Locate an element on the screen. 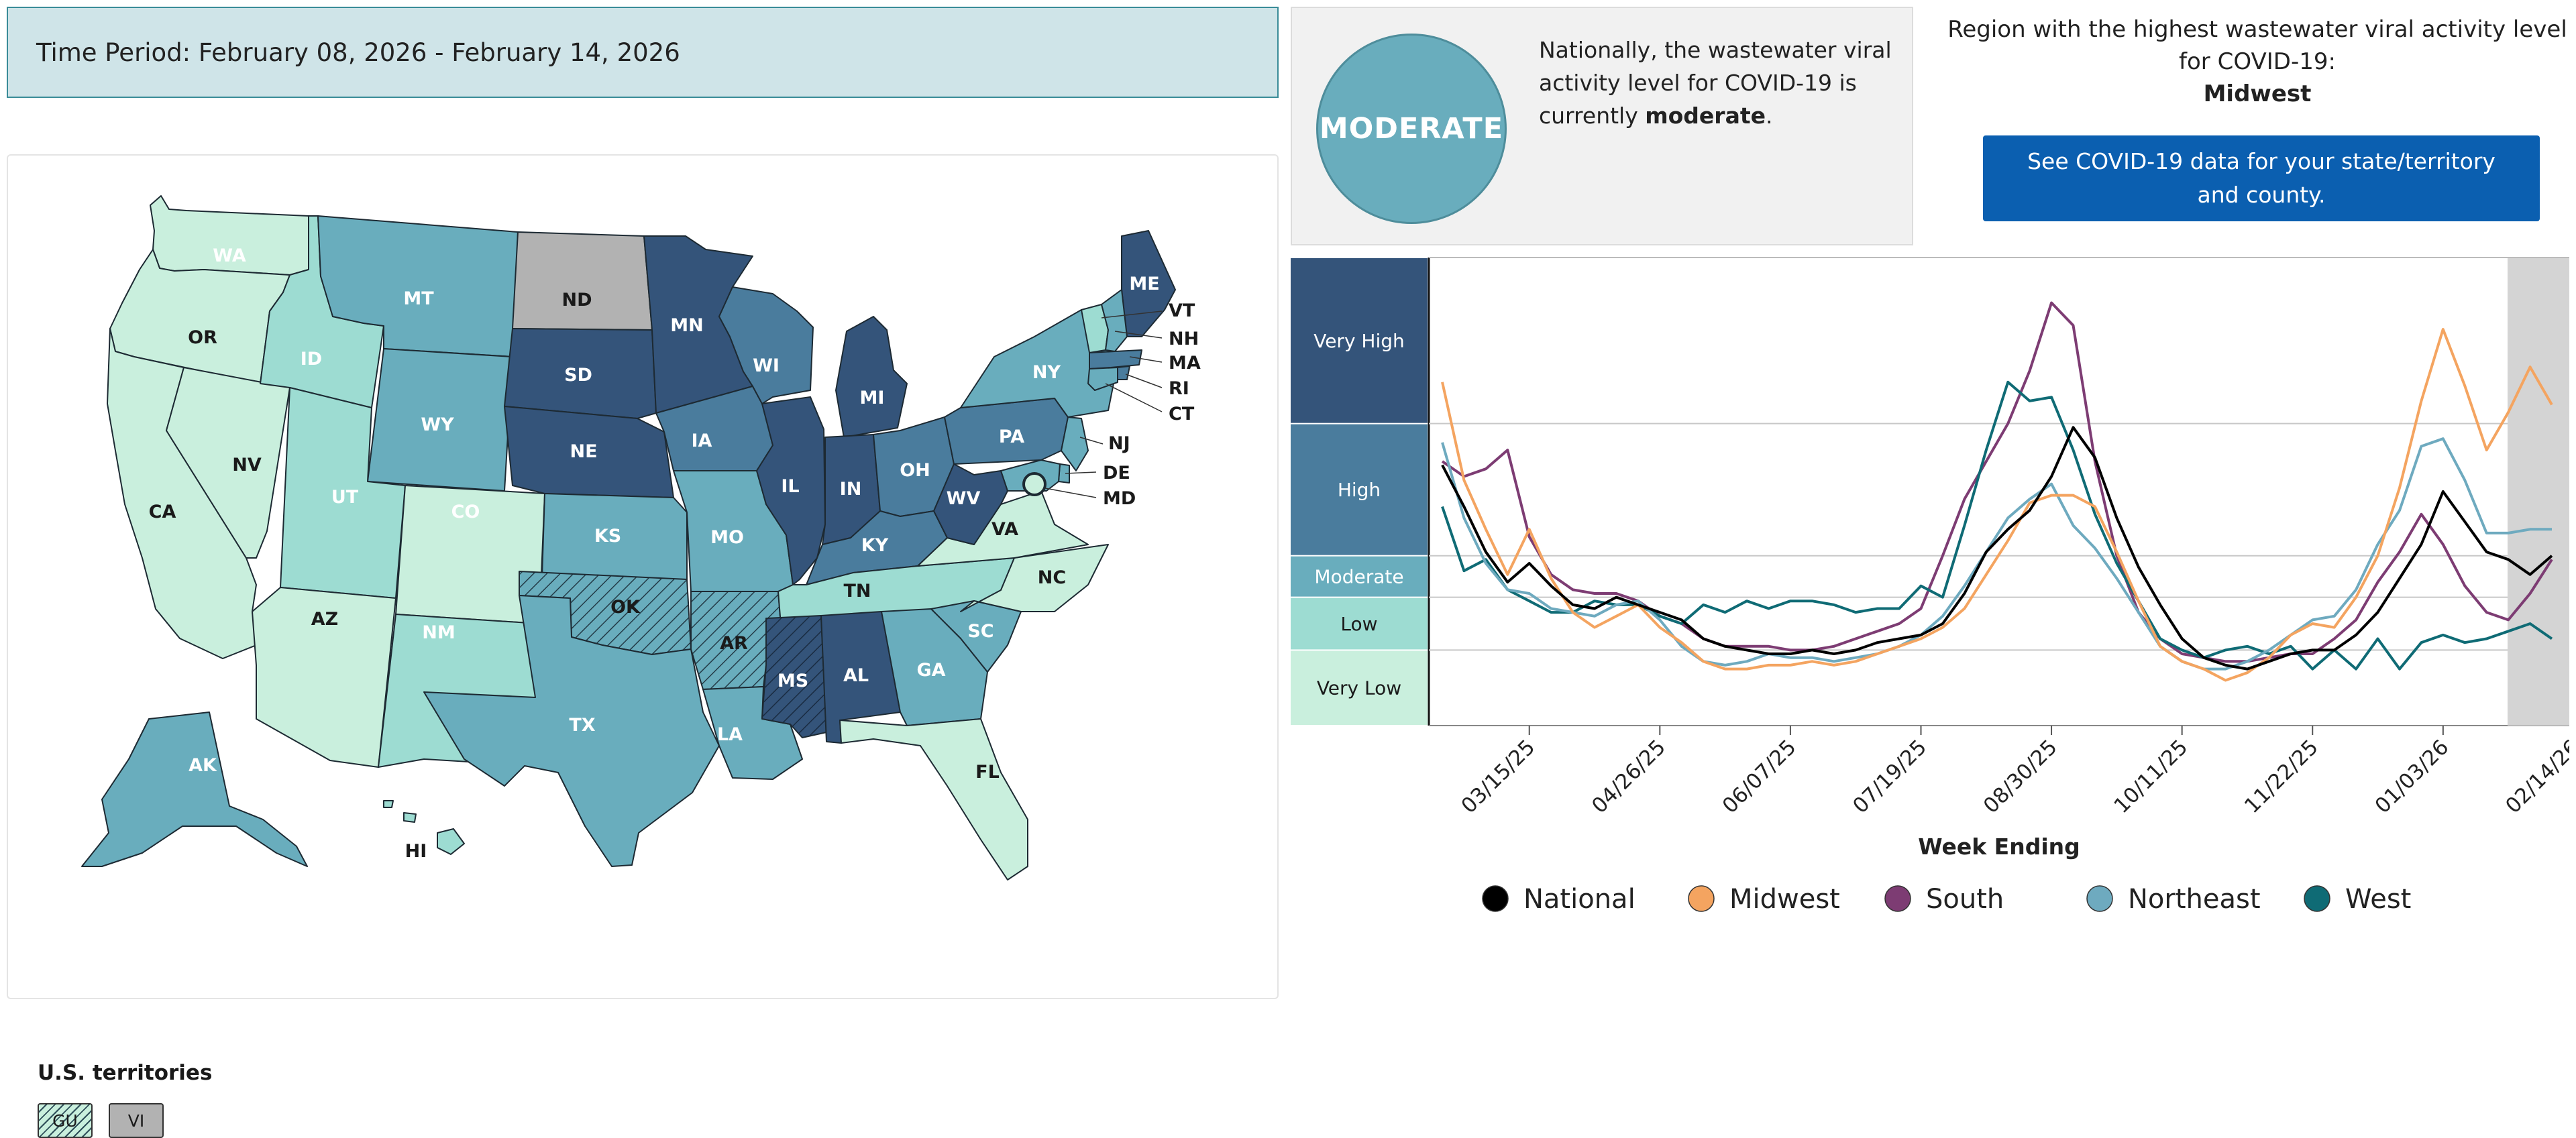 The height and width of the screenshot is (1138, 2576). state-TX is located at coordinates (571, 731).